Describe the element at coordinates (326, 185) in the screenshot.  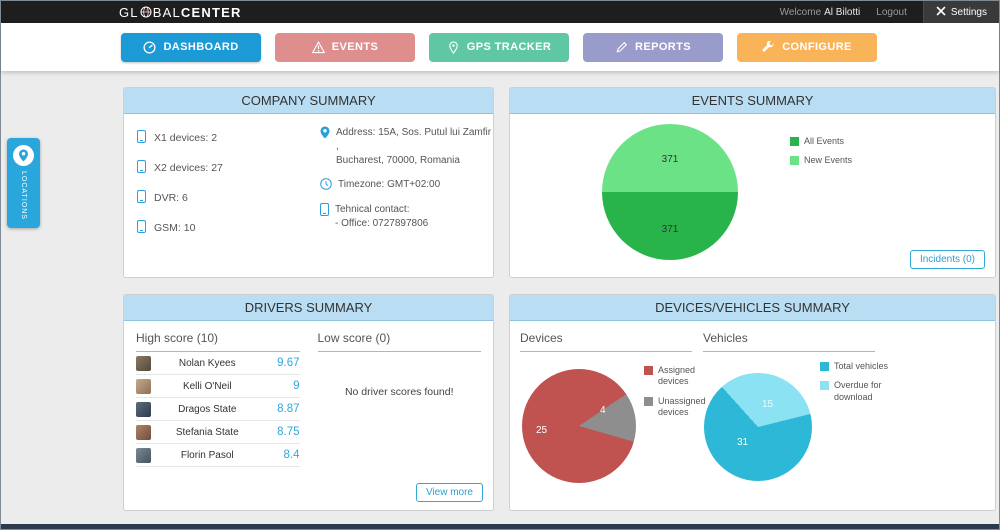
I see `clock-icon` at that location.